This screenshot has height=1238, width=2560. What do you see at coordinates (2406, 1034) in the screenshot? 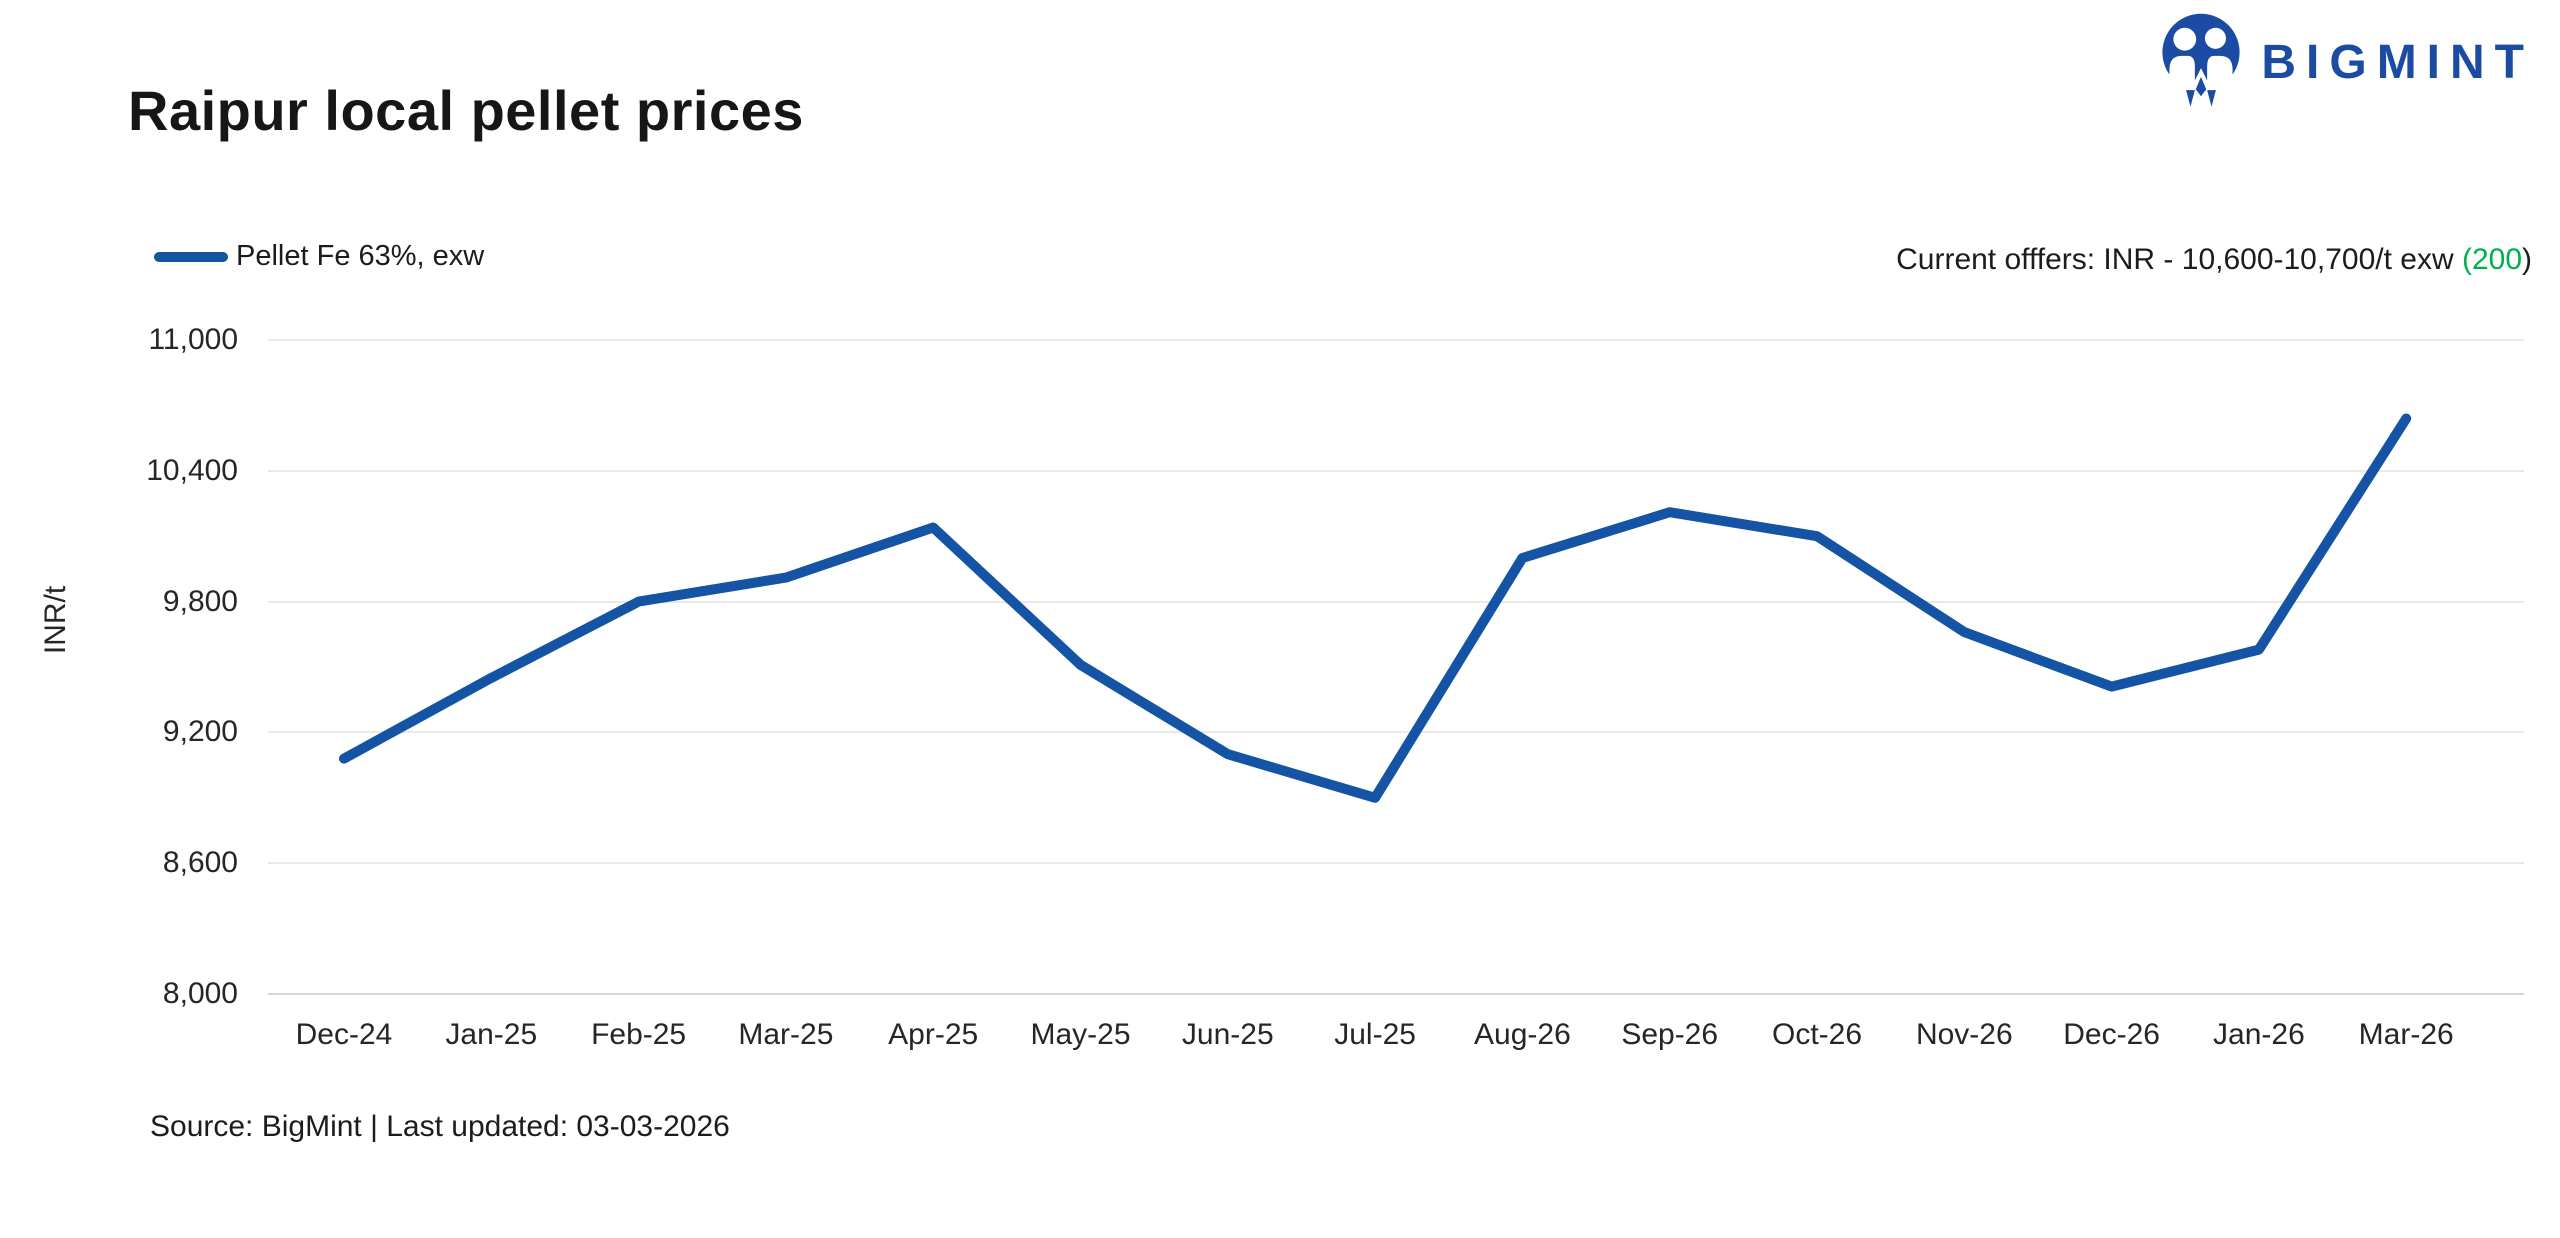
I see `x-tick-label: Mar-26` at bounding box center [2406, 1034].